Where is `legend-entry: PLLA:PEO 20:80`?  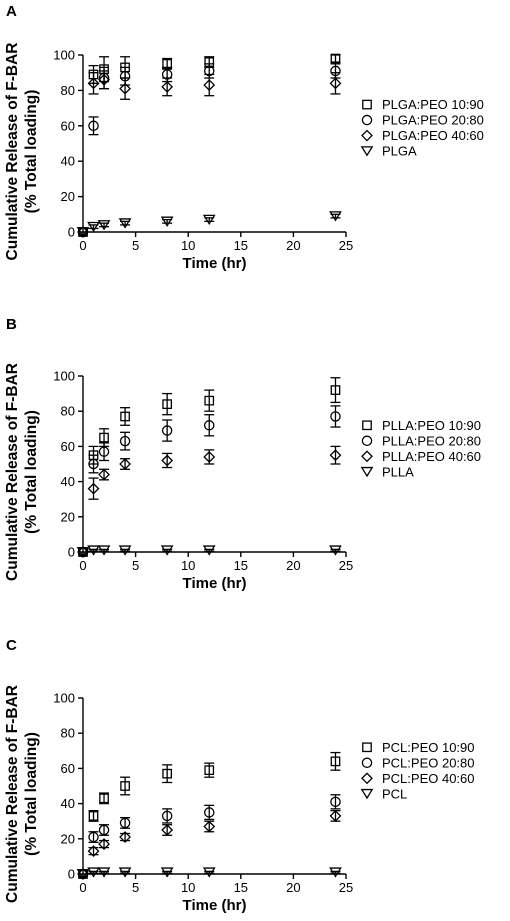 legend-entry: PLLA:PEO 20:80 is located at coordinates (431, 440).